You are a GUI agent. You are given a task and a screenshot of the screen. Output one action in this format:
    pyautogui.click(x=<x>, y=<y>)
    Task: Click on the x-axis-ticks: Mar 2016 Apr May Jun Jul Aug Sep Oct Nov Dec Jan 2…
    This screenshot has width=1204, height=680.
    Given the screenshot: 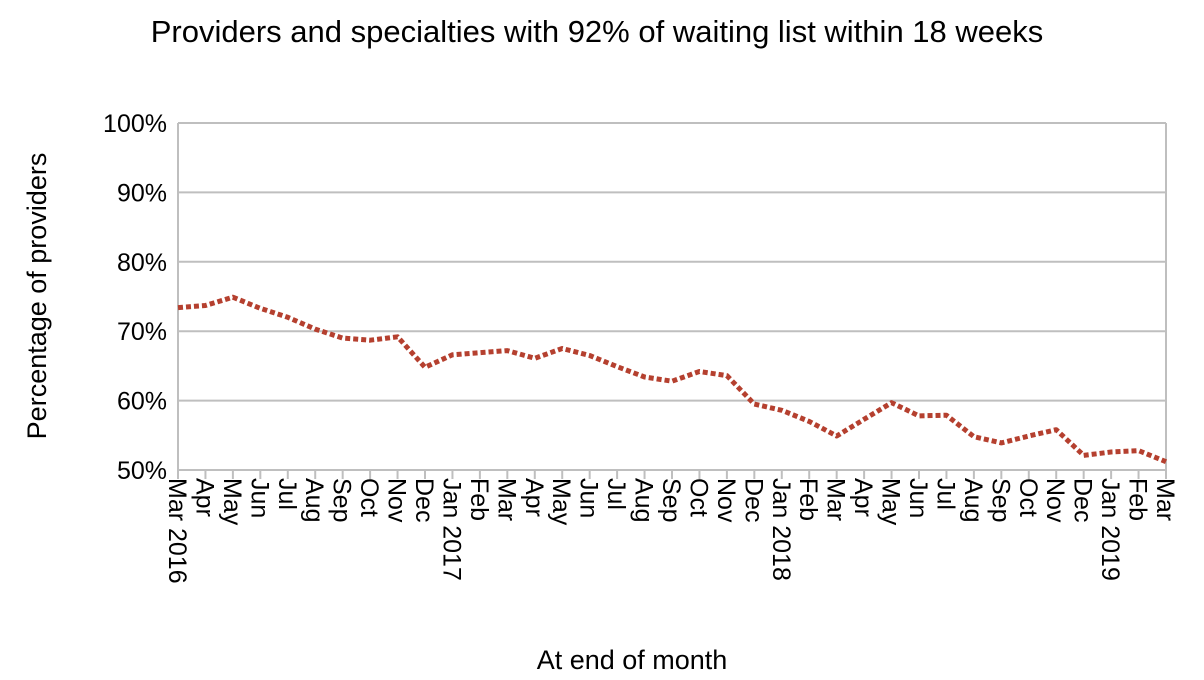 What is the action you would take?
    pyautogui.click(x=671, y=527)
    